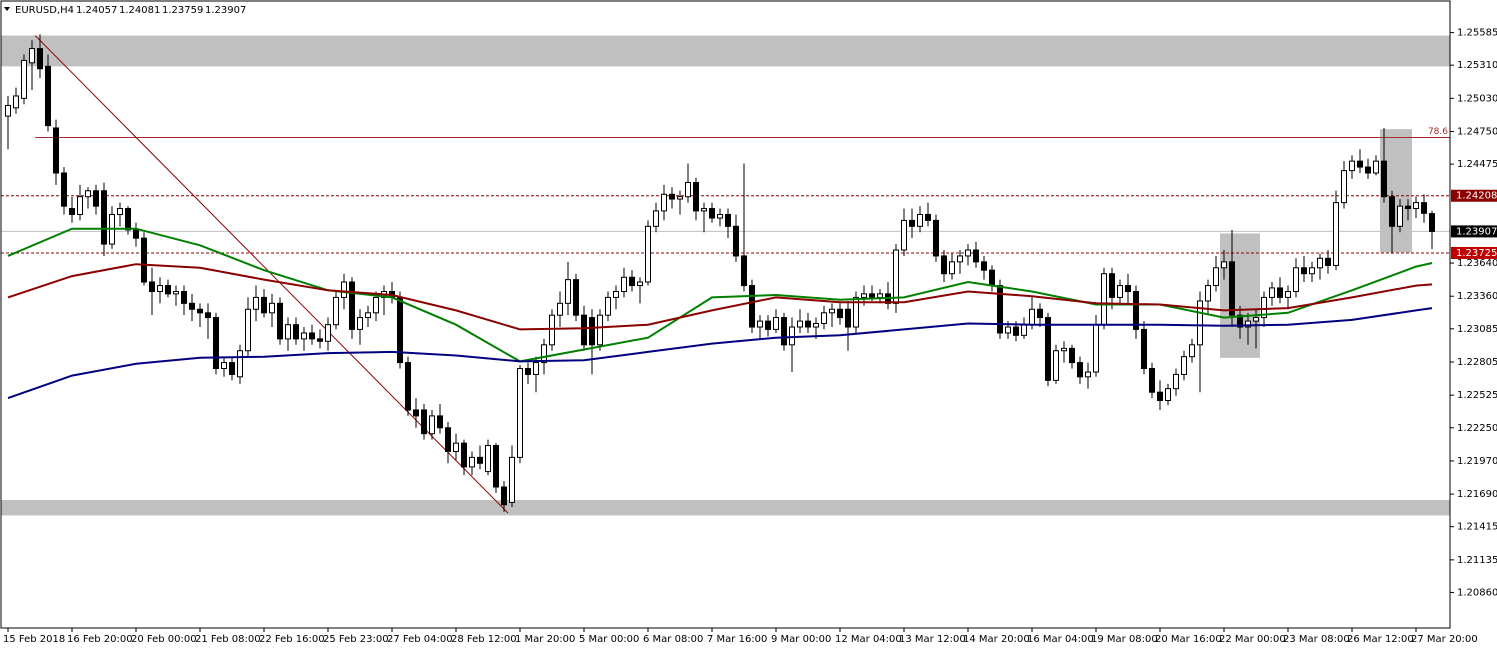  Describe the element at coordinates (164, 639) in the screenshot. I see `x-tick-label: 20 Feb 00:00` at that location.